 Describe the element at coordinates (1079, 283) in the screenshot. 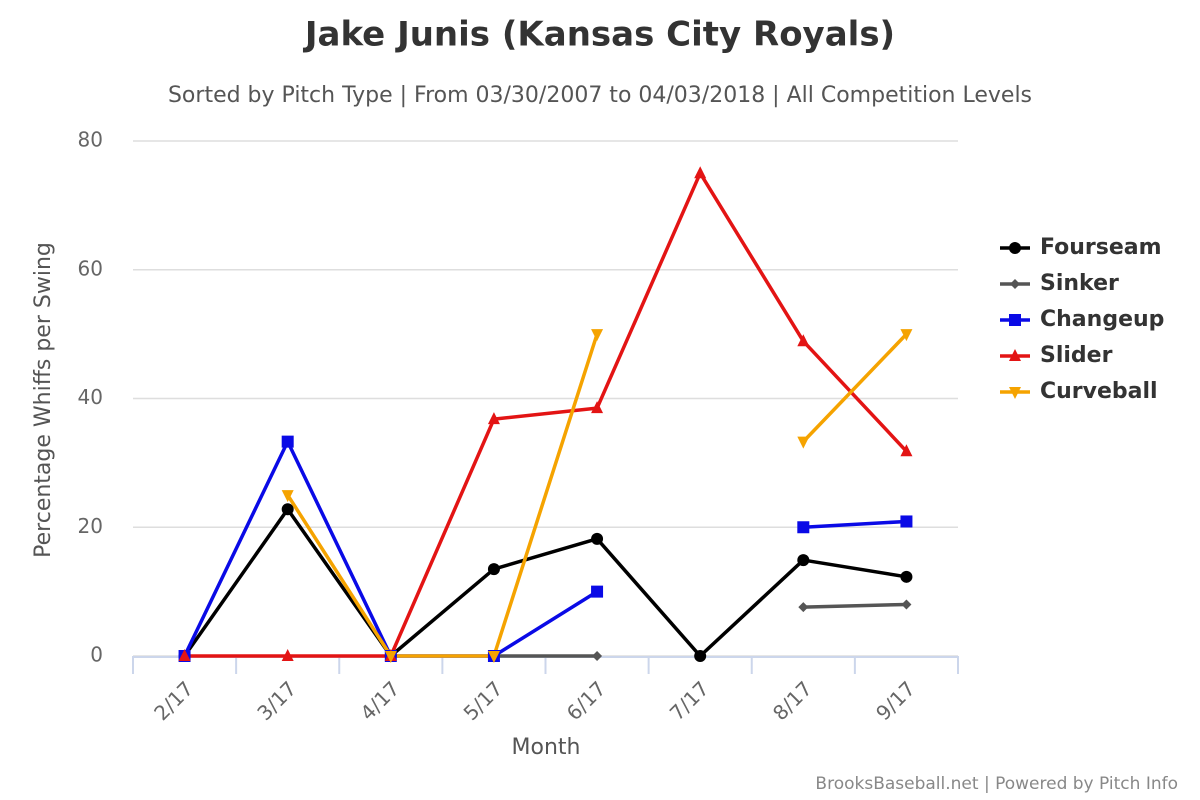

I see `legend-label: Sinker` at that location.